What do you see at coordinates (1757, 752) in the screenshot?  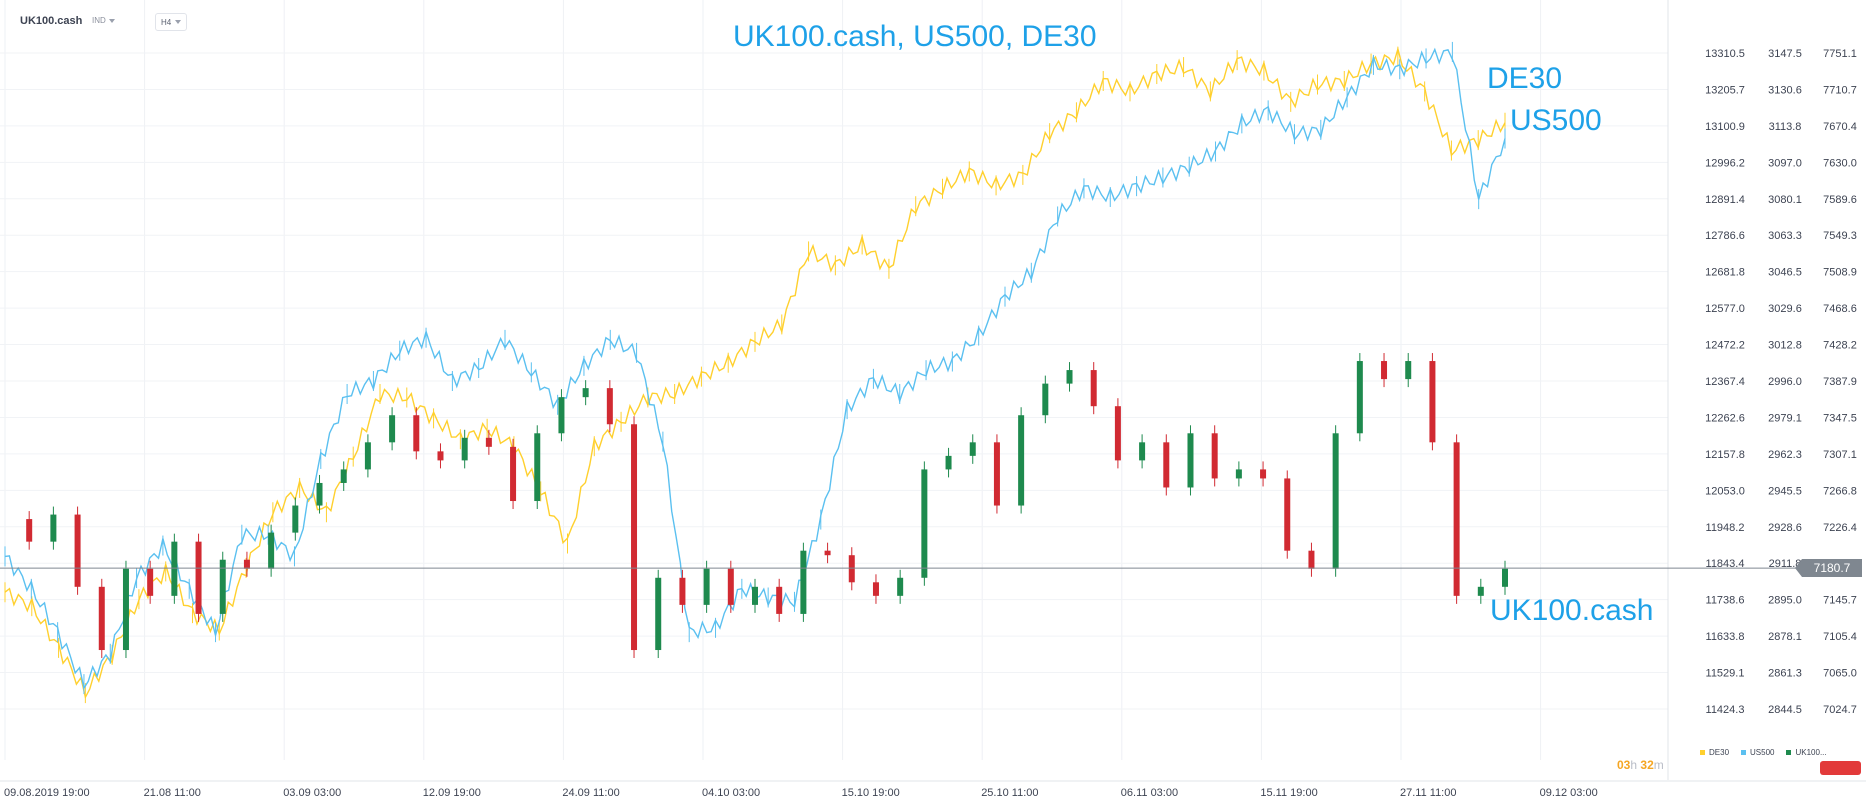 I see `legend-item-us500: US500` at bounding box center [1757, 752].